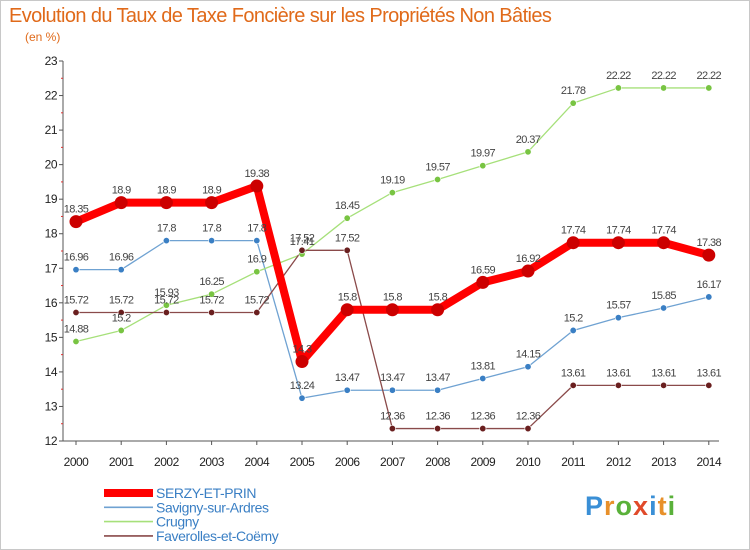 This screenshot has height=550, width=750. I want to click on data-label: 20.37, so click(528, 140).